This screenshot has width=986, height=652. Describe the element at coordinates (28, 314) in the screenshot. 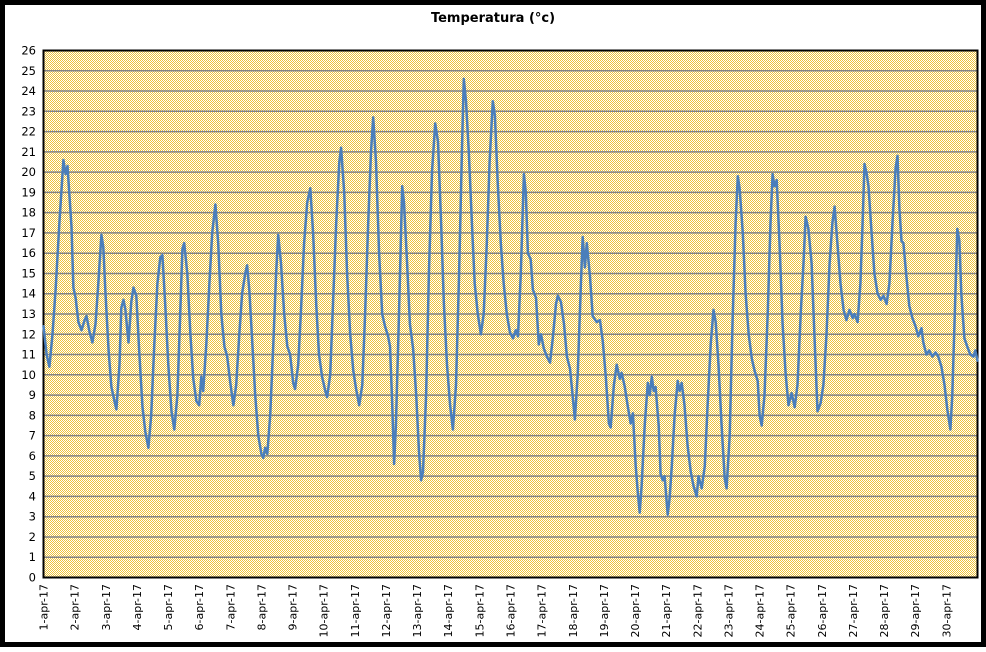

I see `y-axis-label: 13` at that location.